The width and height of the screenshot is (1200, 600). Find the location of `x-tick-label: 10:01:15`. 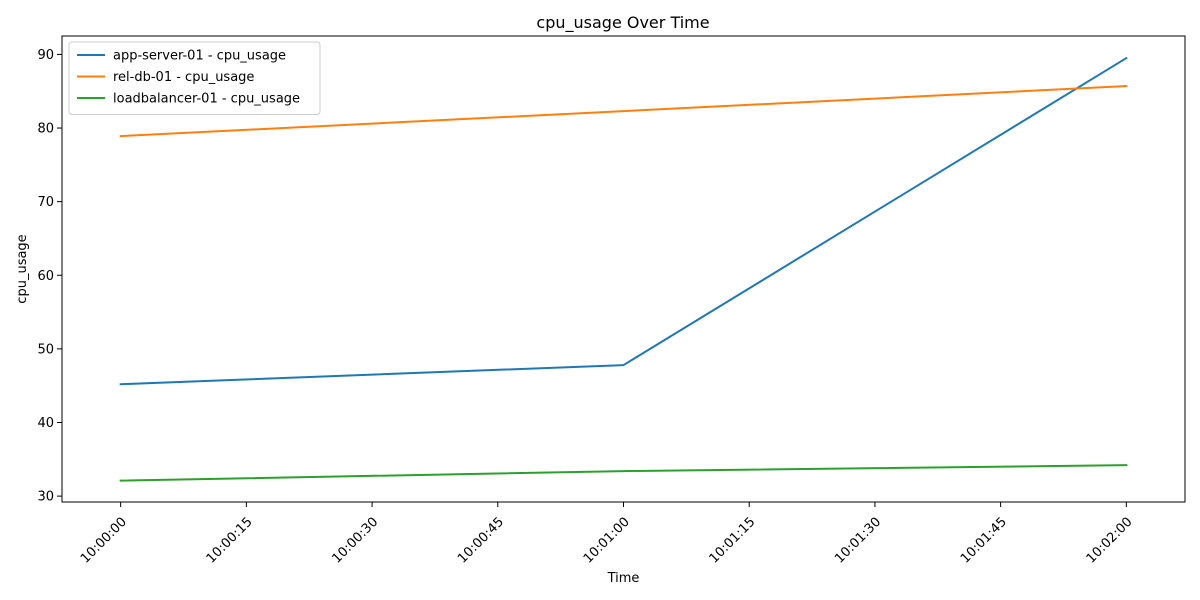

x-tick-label: 10:01:15 is located at coordinates (733, 541).